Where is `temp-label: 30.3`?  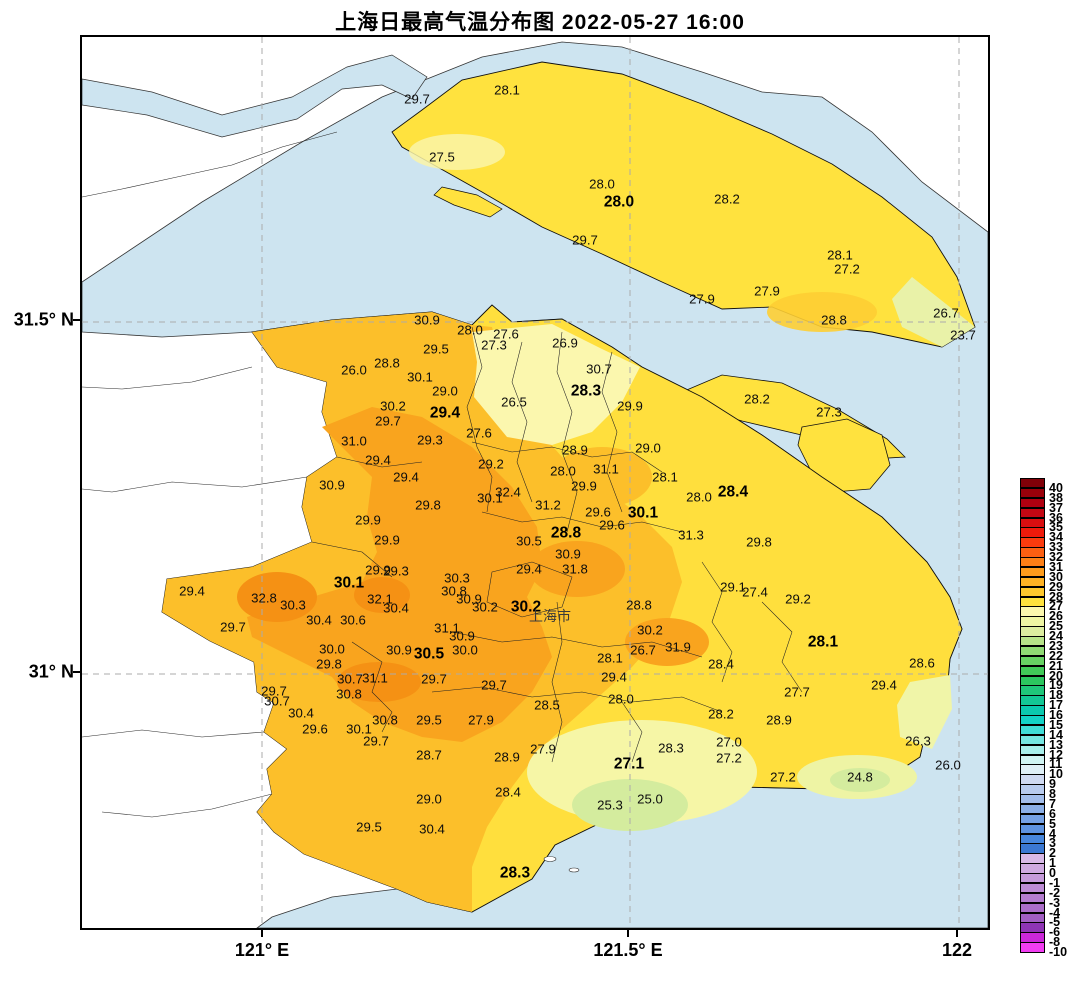 temp-label: 30.3 is located at coordinates (293, 605).